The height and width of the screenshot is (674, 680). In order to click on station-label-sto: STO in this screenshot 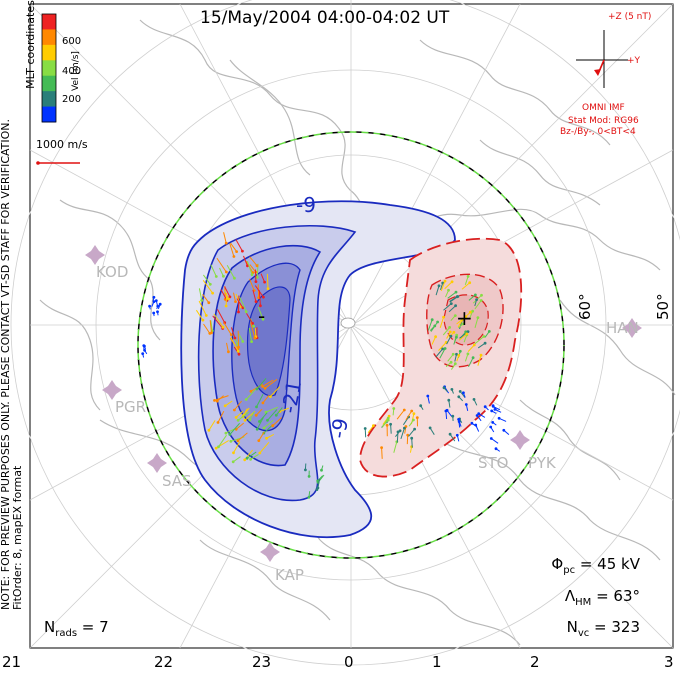, I will do `click(493, 463)`.